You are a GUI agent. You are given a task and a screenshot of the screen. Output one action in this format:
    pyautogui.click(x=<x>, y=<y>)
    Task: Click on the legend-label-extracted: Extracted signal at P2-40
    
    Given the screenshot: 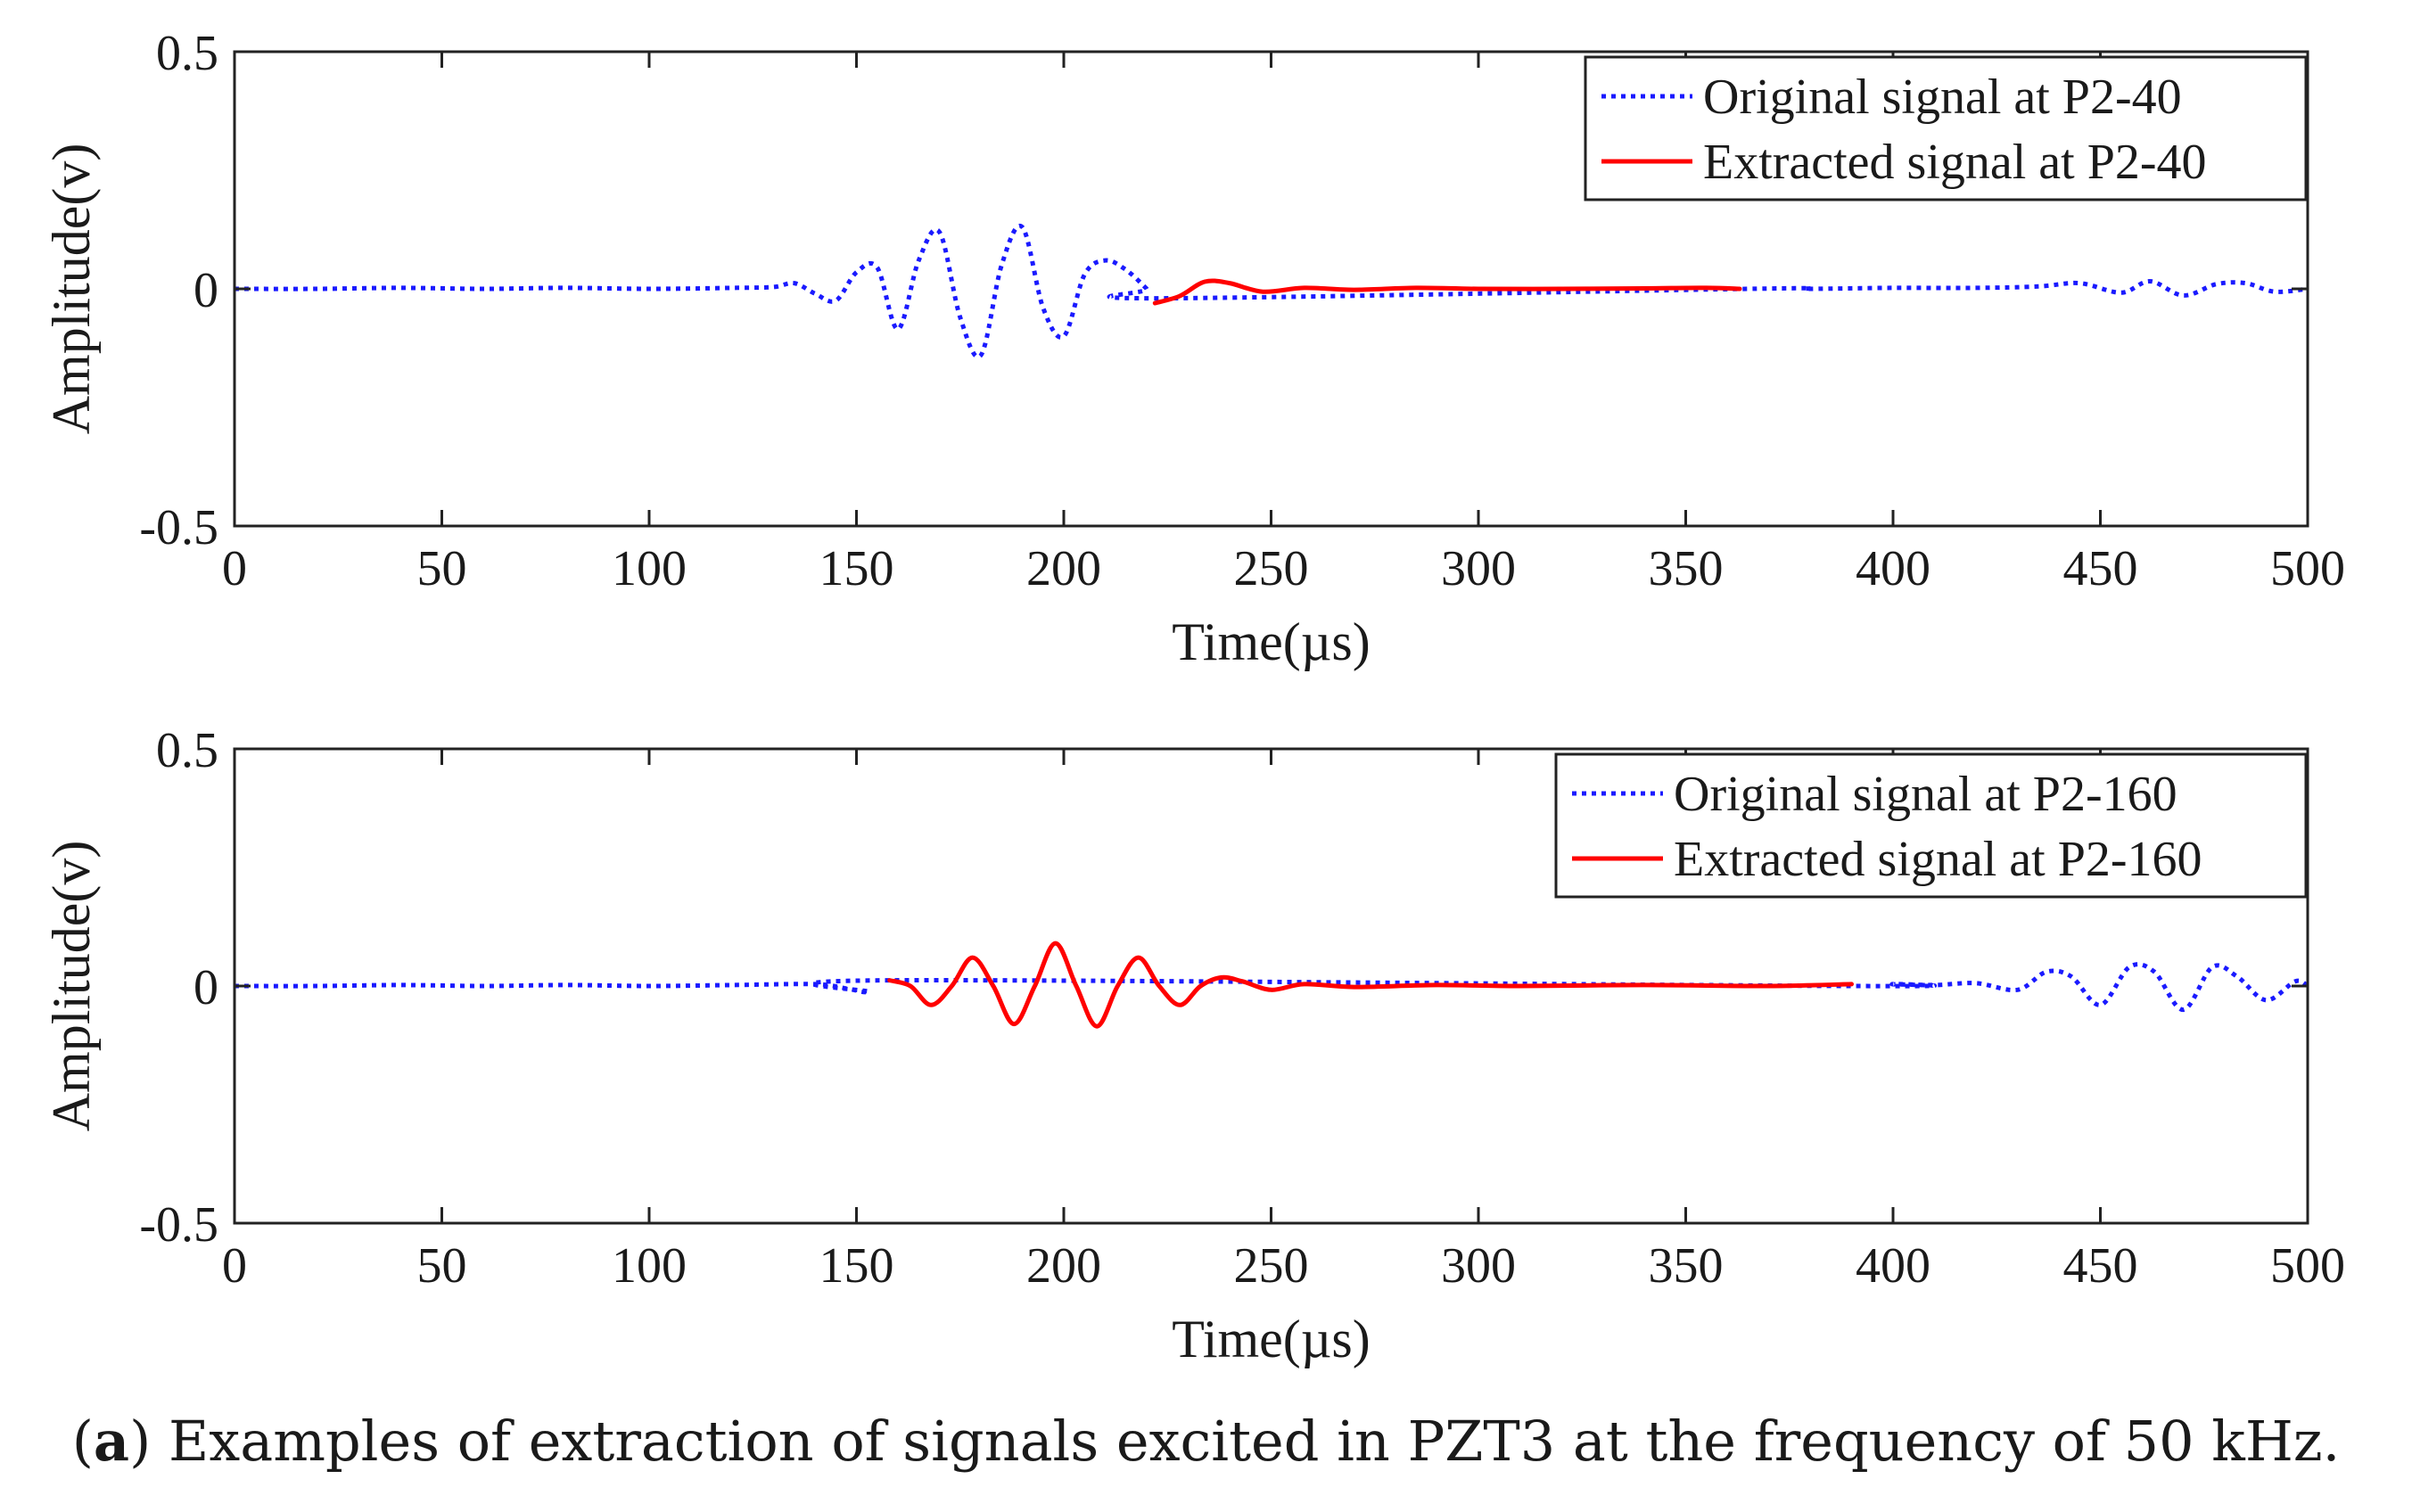 What is the action you would take?
    pyautogui.click(x=1955, y=162)
    